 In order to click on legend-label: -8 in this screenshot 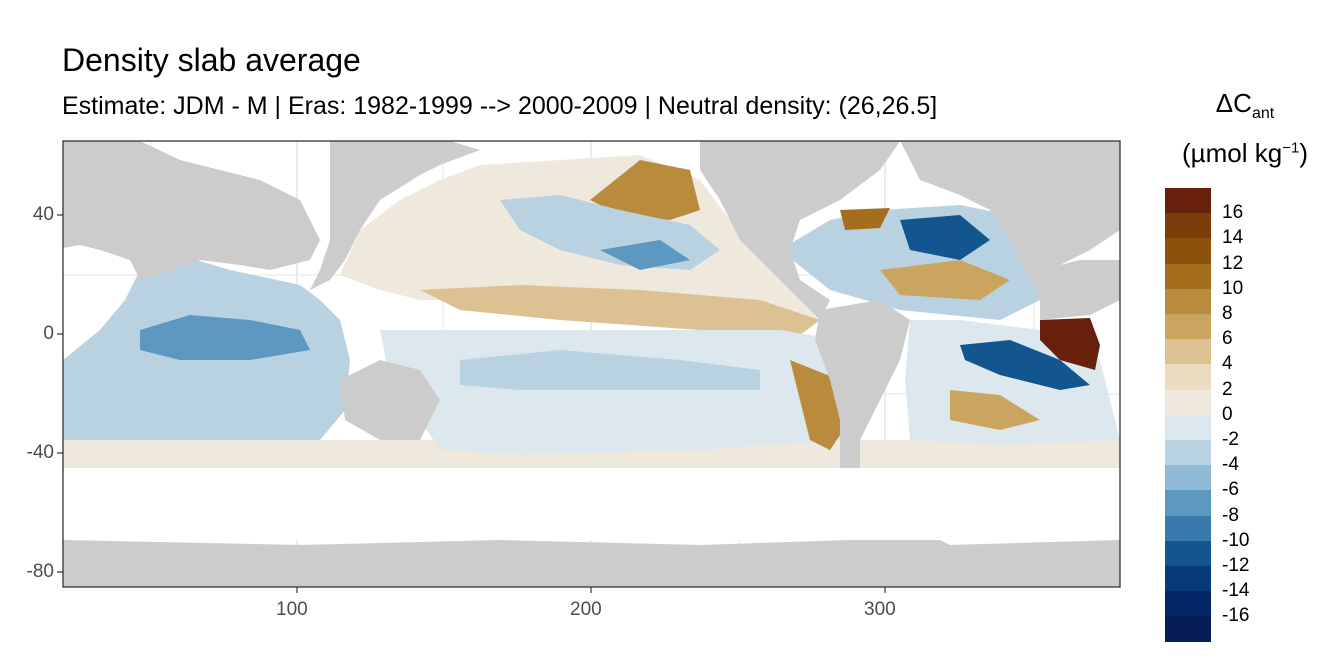, I will do `click(1230, 515)`.